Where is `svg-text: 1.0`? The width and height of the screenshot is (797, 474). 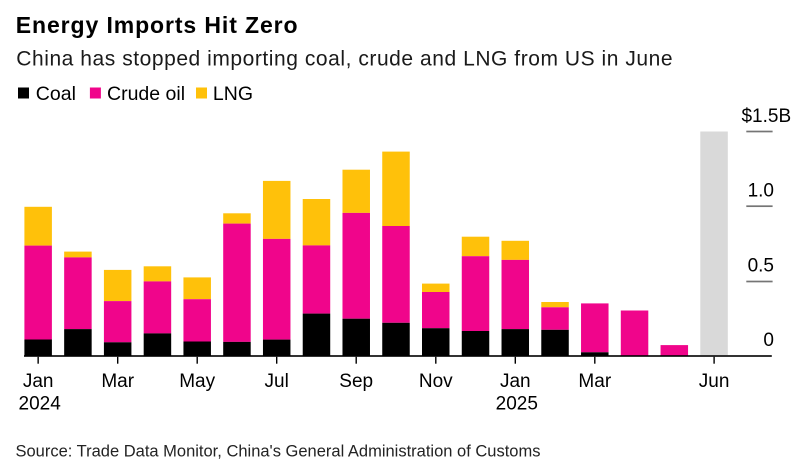 svg-text: 1.0 is located at coordinates (761, 191).